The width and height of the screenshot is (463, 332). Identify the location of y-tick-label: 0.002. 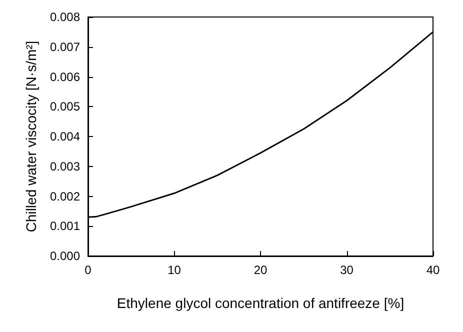
(65, 196).